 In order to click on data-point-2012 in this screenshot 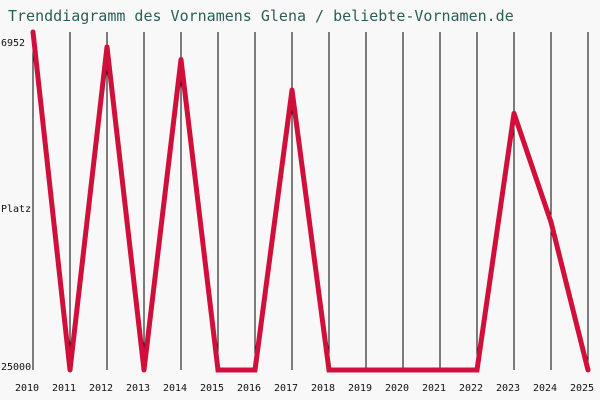, I will do `click(107, 47)`.